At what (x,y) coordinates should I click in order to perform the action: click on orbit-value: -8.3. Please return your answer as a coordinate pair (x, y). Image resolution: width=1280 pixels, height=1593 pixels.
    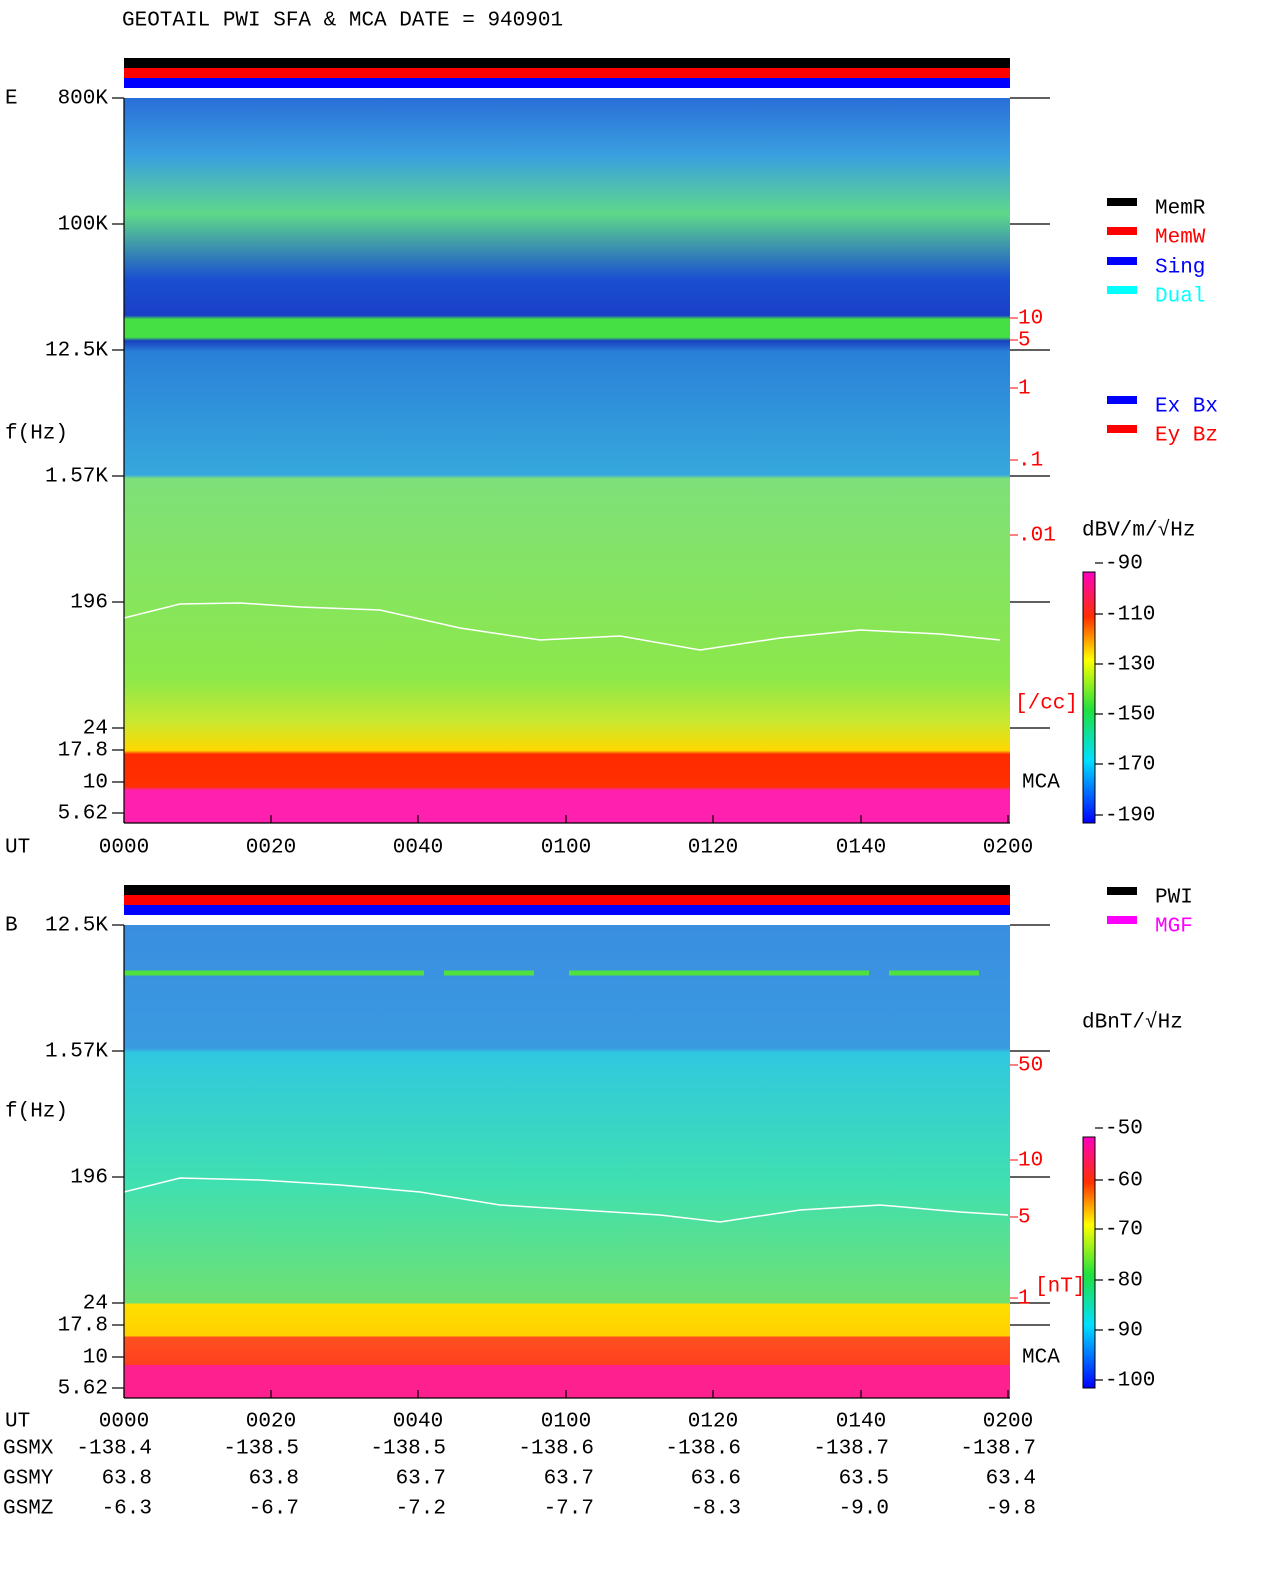
    Looking at the image, I should click on (716, 1509).